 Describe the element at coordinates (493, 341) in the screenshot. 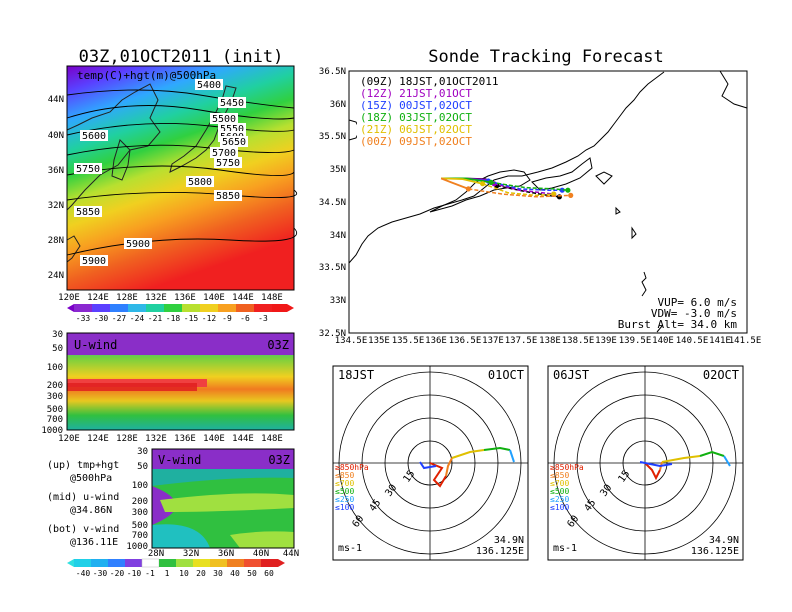

I see `lon-tick: 137E` at that location.